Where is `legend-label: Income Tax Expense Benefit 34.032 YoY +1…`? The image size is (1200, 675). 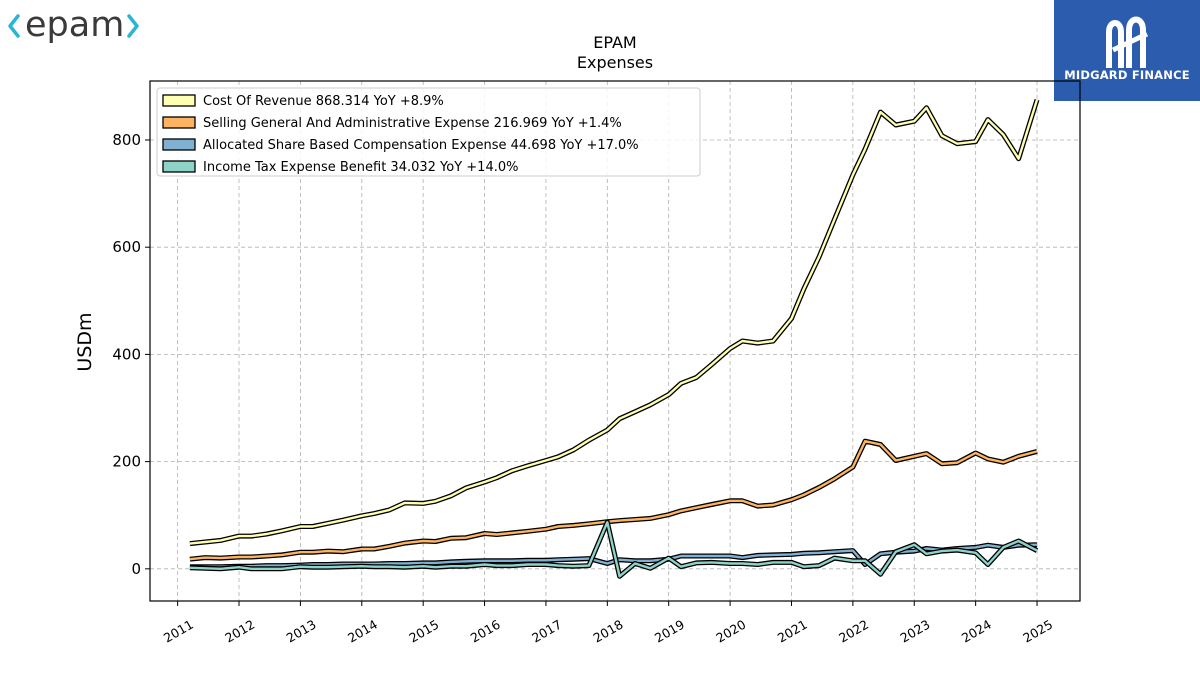 legend-label: Income Tax Expense Benefit 34.032 YoY +1… is located at coordinates (360, 167).